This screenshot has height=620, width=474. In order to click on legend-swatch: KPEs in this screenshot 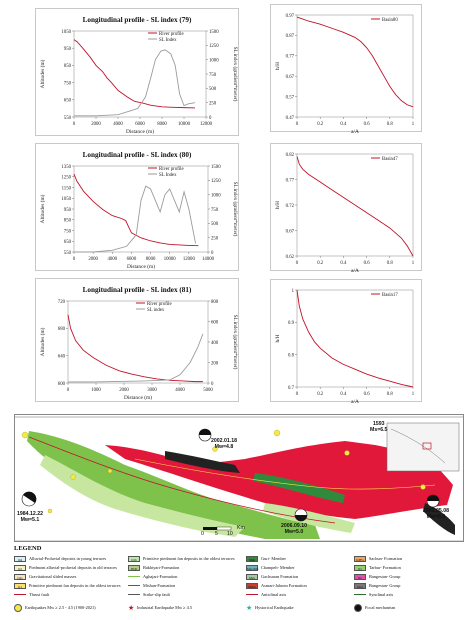, I will do `click(360, 558)`.